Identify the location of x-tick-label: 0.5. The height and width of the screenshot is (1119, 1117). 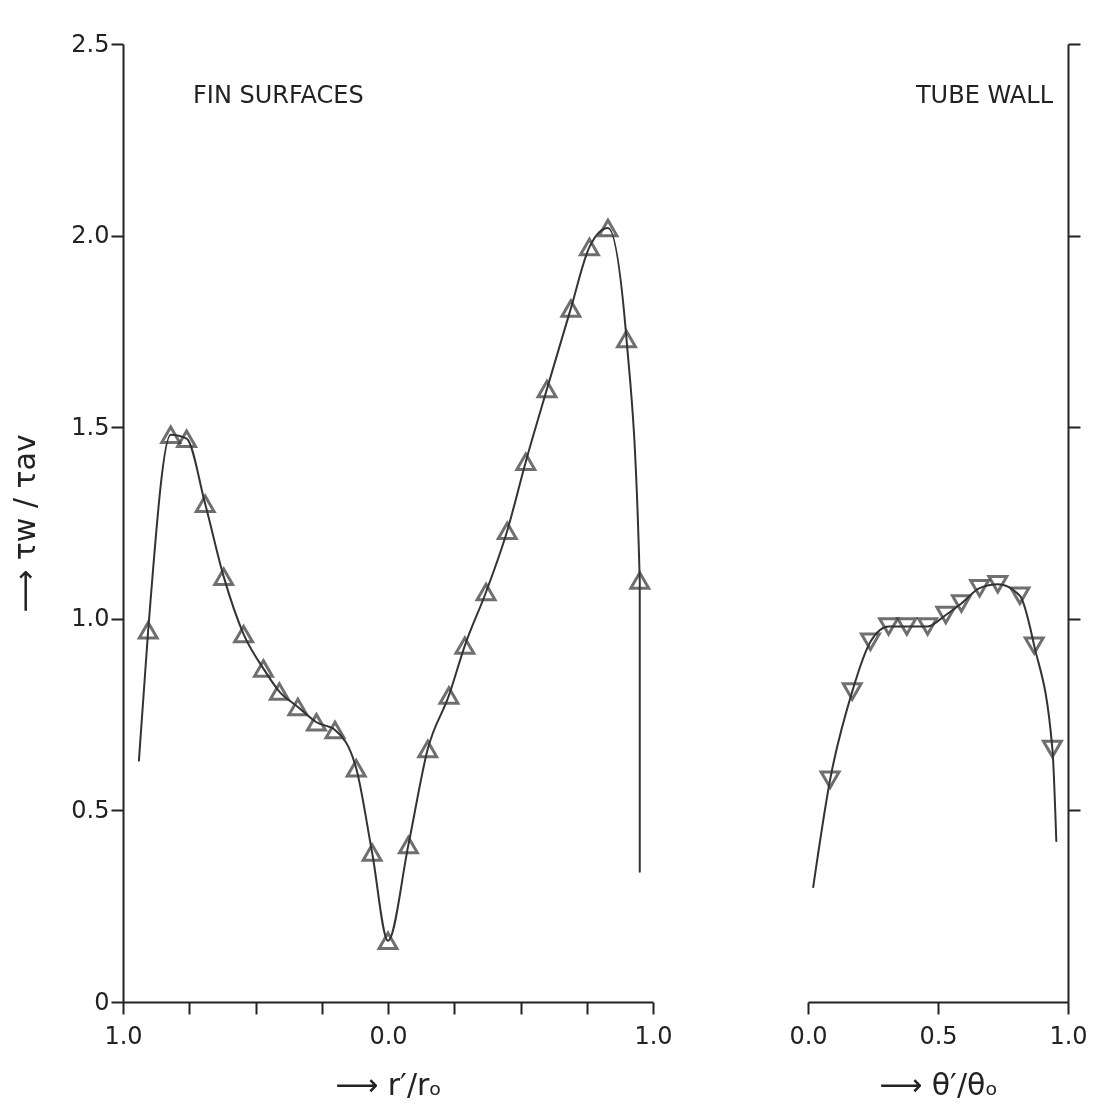
(938, 1035).